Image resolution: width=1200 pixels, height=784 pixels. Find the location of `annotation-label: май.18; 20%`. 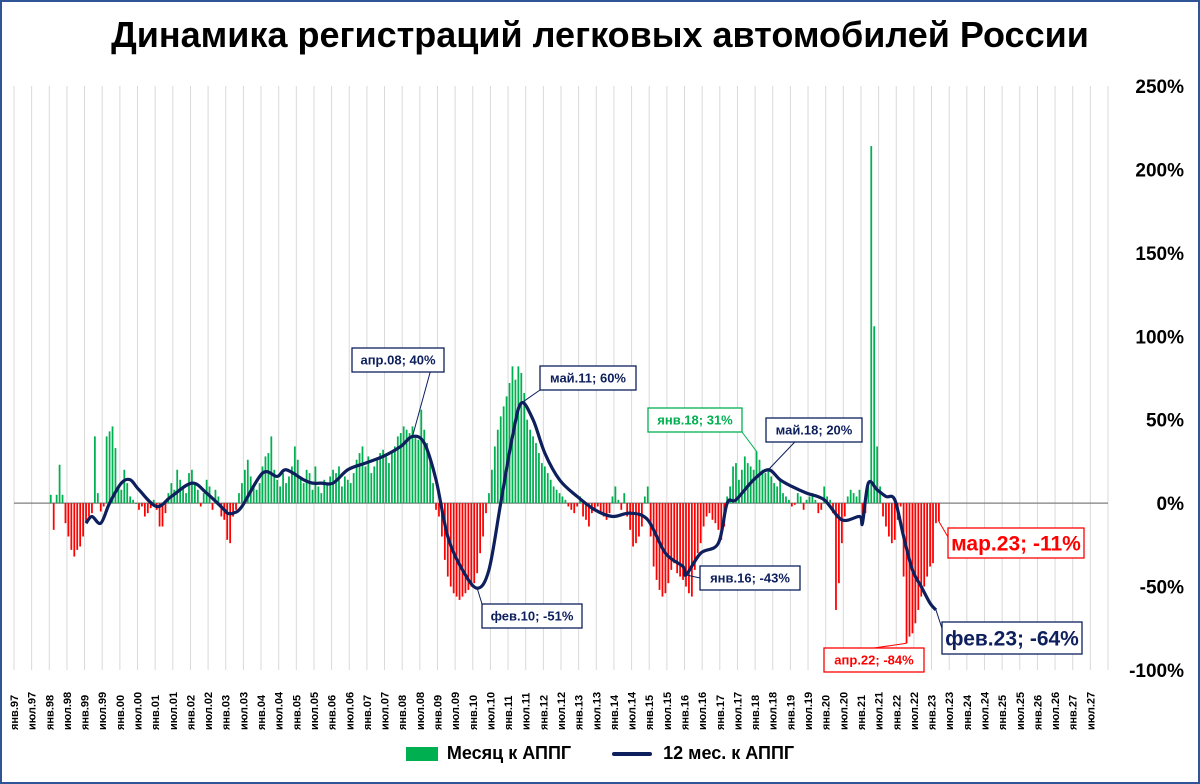

annotation-label: май.18; 20% is located at coordinates (814, 430).